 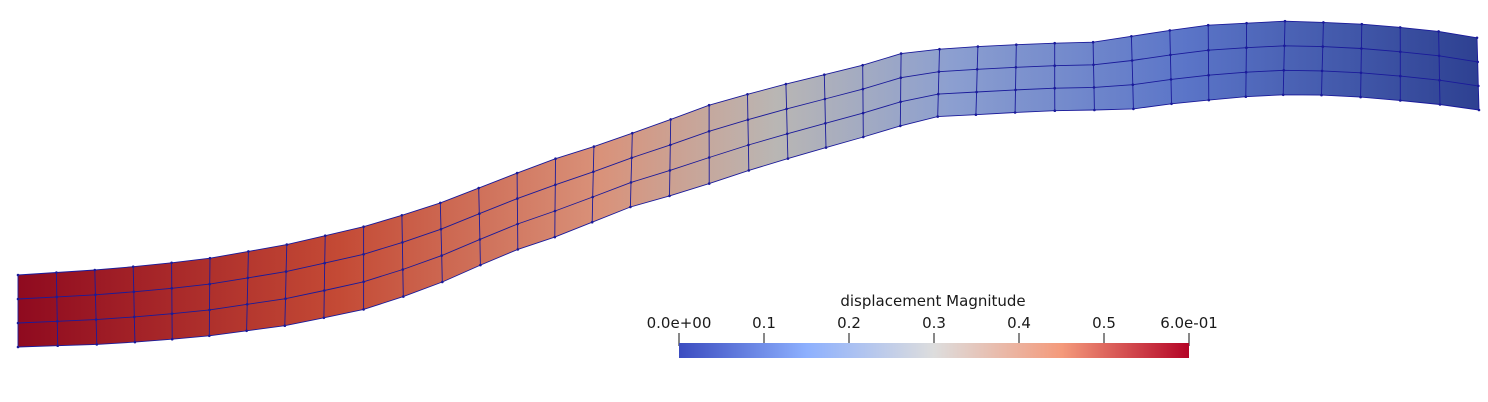 I want to click on scalar-bar-tick-label: 0.5, so click(x=1104, y=323).